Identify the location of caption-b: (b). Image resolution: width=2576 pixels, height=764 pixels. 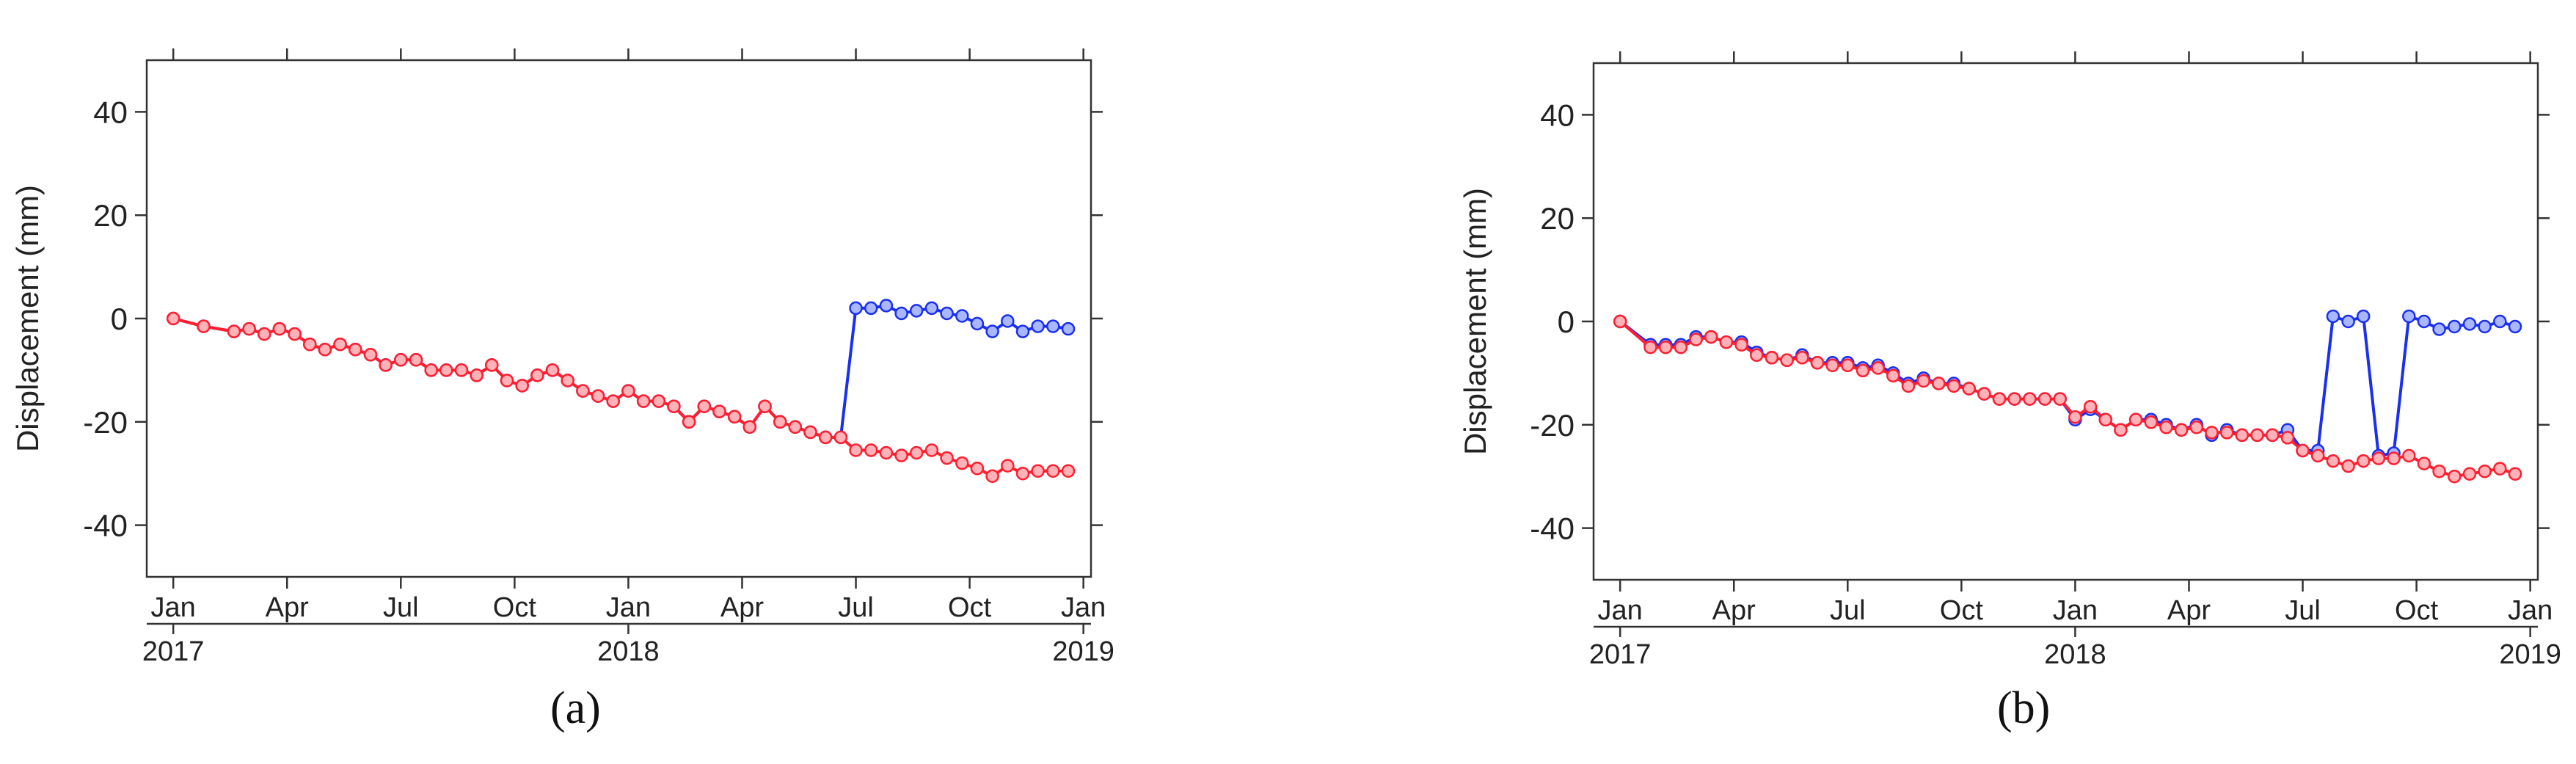
(2023, 709).